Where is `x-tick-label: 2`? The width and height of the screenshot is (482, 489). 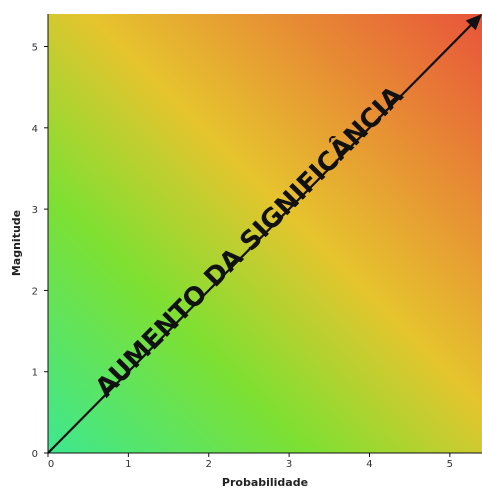 x-tick-label: 2 is located at coordinates (209, 464).